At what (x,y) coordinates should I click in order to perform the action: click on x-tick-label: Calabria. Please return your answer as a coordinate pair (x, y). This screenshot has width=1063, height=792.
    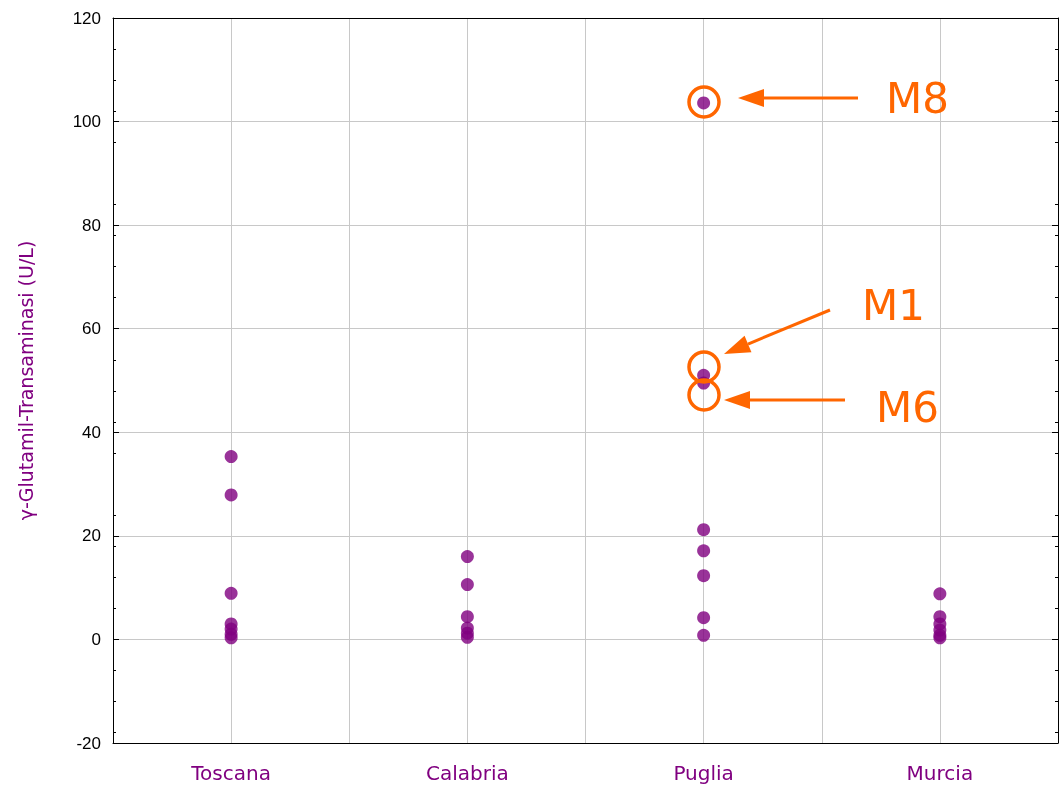
    Looking at the image, I should click on (467, 773).